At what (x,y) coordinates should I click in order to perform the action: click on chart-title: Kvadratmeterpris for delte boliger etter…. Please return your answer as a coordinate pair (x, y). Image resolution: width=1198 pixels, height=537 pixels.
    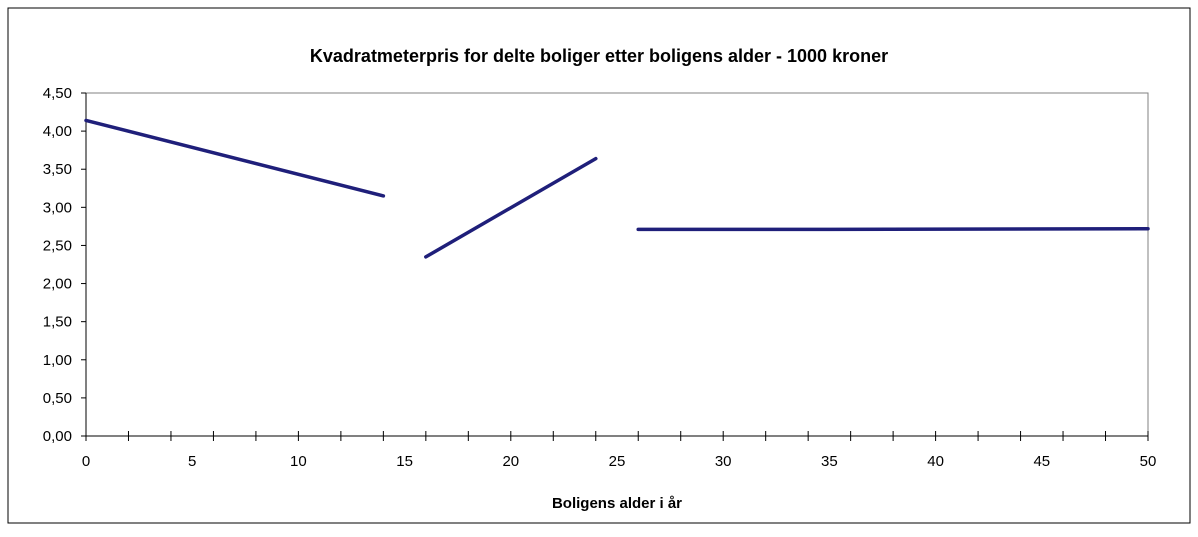
    Looking at the image, I should click on (599, 56).